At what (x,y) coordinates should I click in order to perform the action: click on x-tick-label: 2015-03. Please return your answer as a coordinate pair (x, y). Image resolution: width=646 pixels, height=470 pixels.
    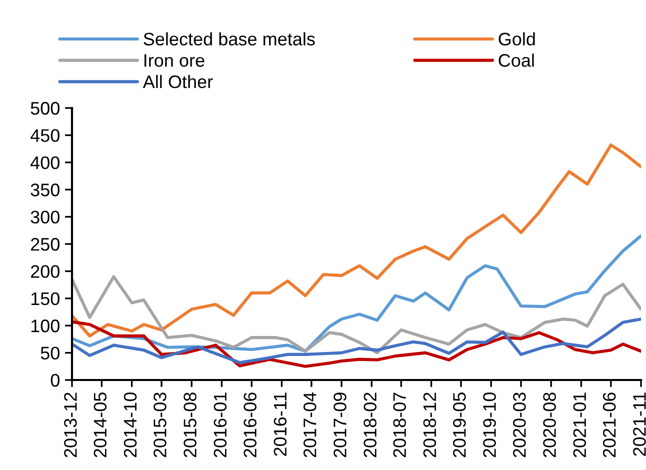
    Looking at the image, I should click on (160, 425).